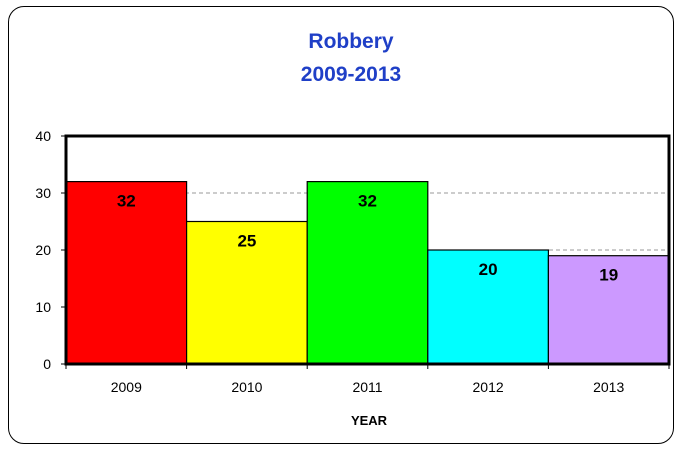 This screenshot has height=451, width=684. What do you see at coordinates (351, 74) in the screenshot?
I see `chart-subtitle: 2009-2013` at bounding box center [351, 74].